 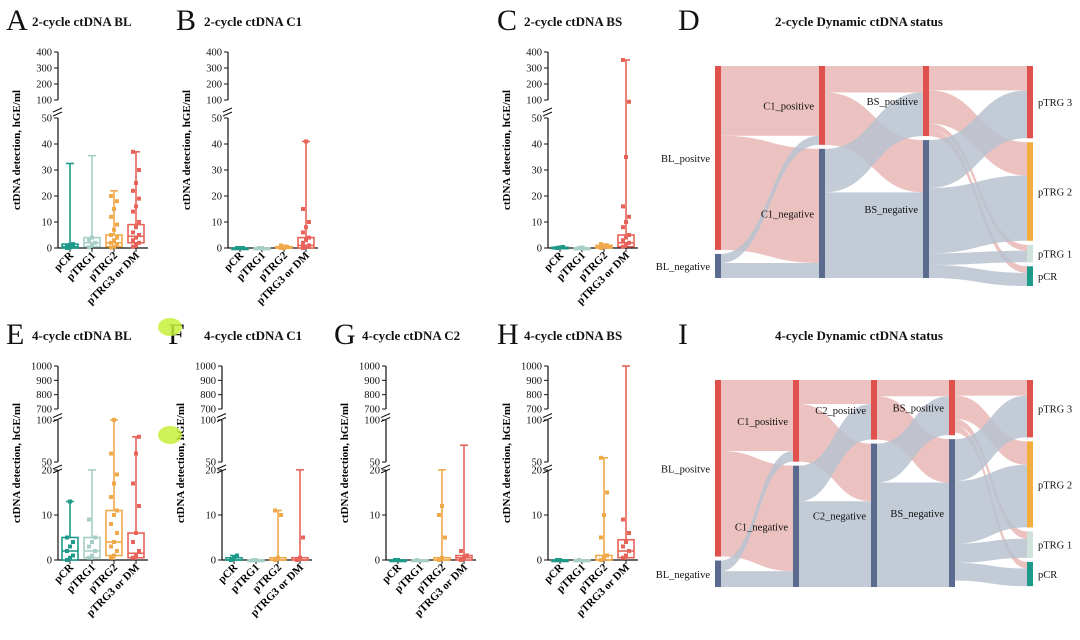 I want to click on sankey-node-label: BS_positive, so click(x=919, y=409).